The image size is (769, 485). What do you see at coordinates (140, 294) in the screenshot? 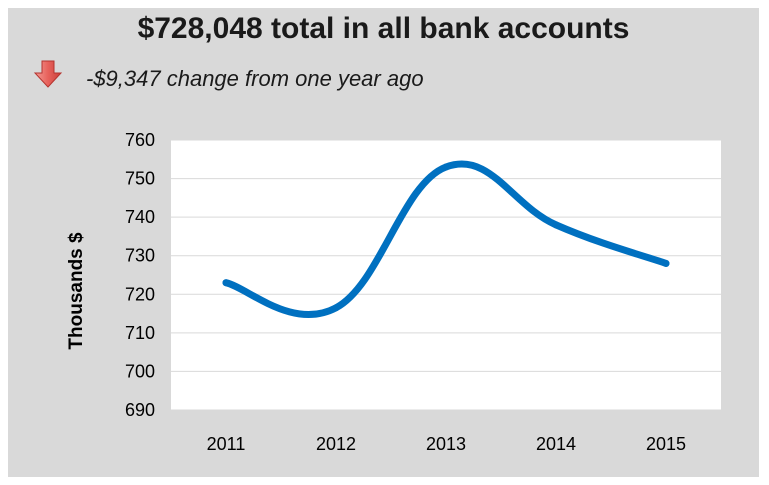
I see `y-tick-label: 720` at bounding box center [140, 294].